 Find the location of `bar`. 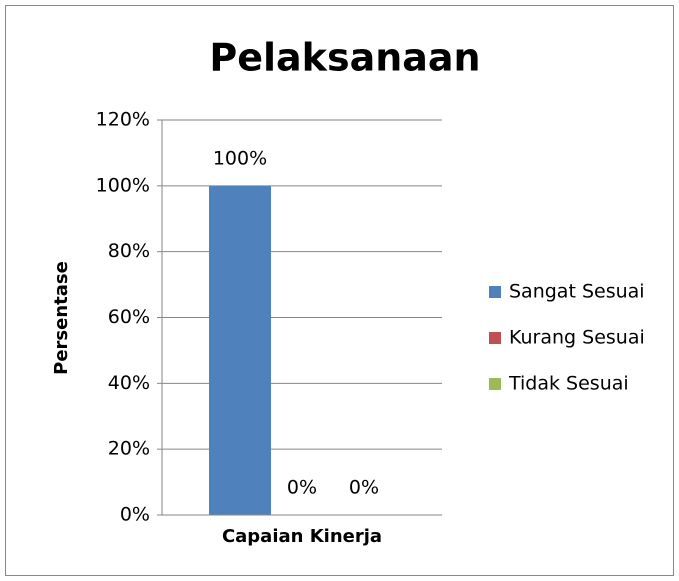

bar is located at coordinates (240, 350).